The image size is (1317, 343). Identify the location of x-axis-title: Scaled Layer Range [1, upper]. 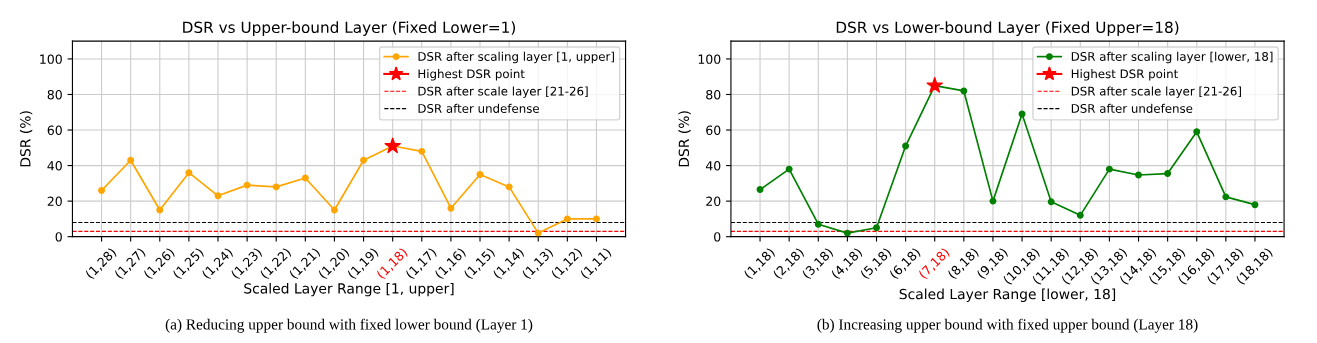
(349, 289).